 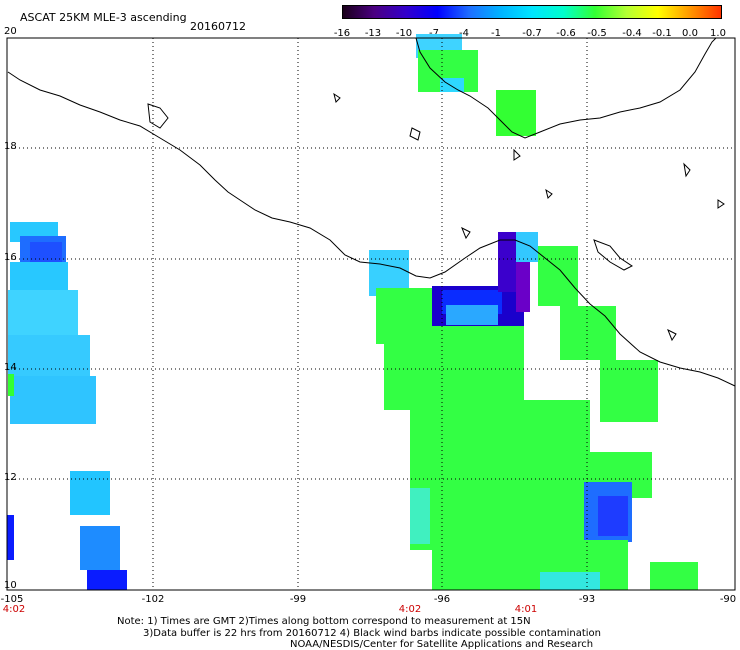 I want to click on lat-label: 14, so click(x=10, y=367).